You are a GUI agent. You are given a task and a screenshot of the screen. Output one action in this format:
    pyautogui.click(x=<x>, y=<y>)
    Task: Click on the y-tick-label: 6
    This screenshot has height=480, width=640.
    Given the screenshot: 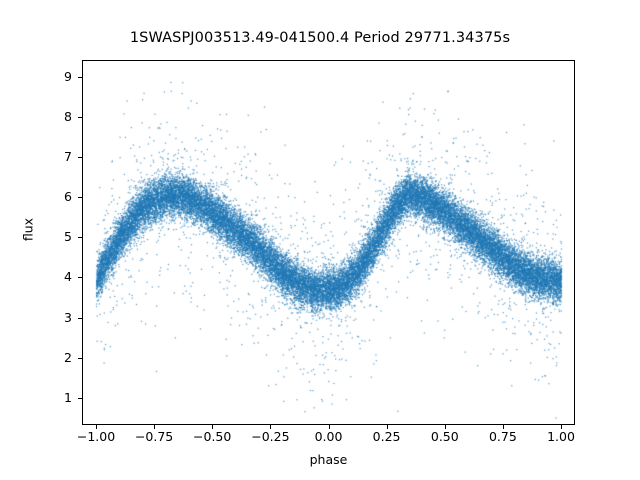 What is the action you would take?
    pyautogui.click(x=68, y=197)
    